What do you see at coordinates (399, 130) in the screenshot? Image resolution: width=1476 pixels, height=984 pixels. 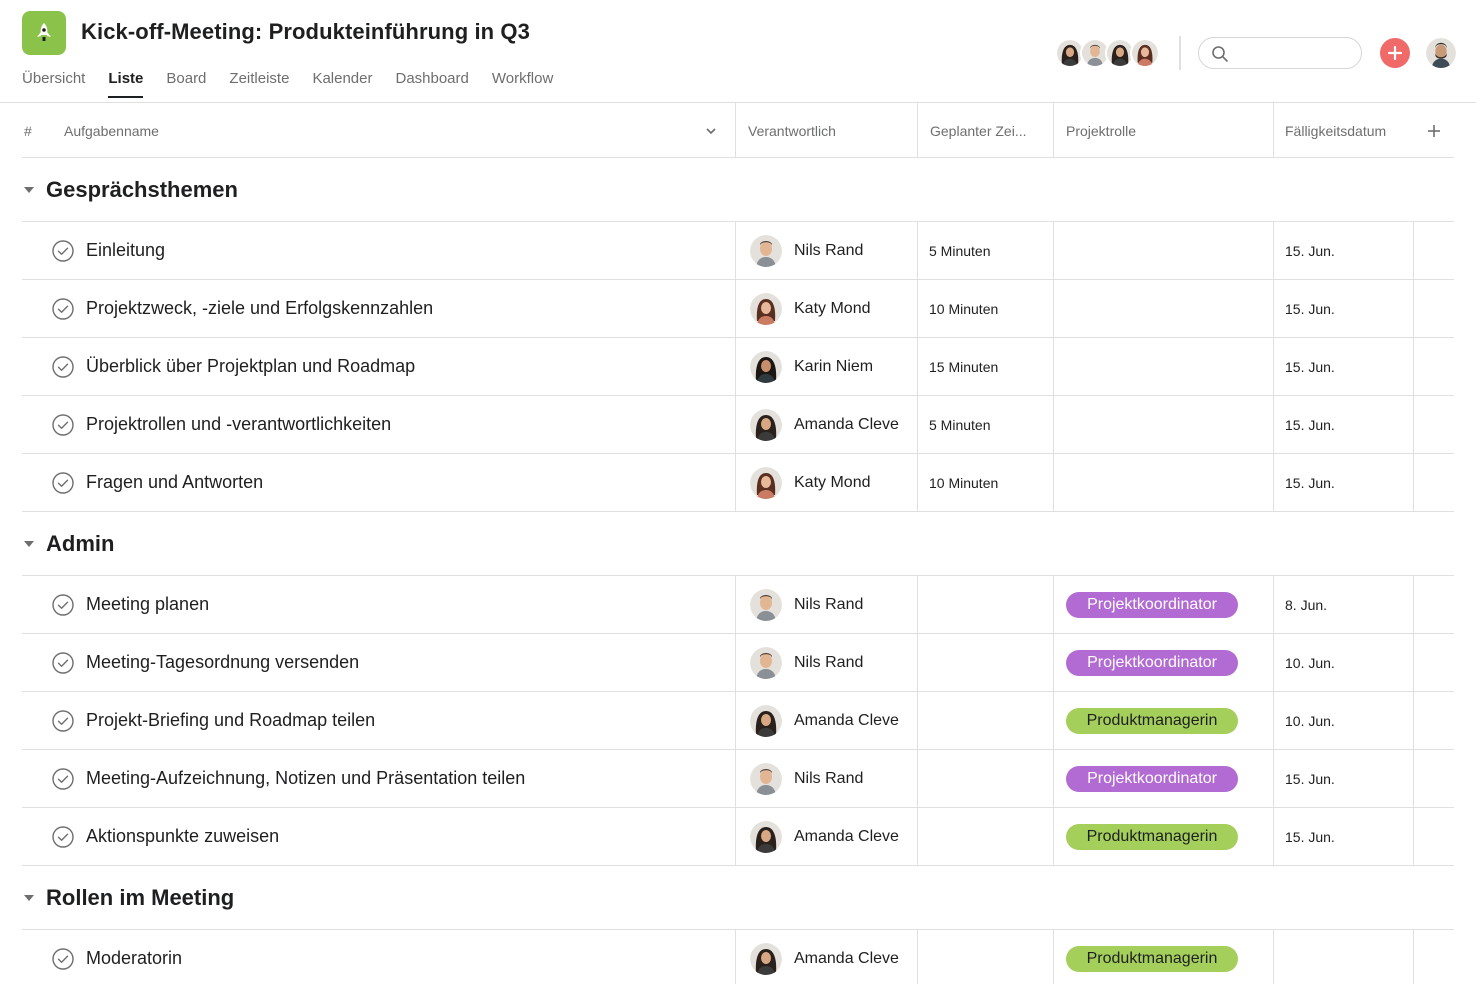 I see `column-task-name: Aufgabenname` at bounding box center [399, 130].